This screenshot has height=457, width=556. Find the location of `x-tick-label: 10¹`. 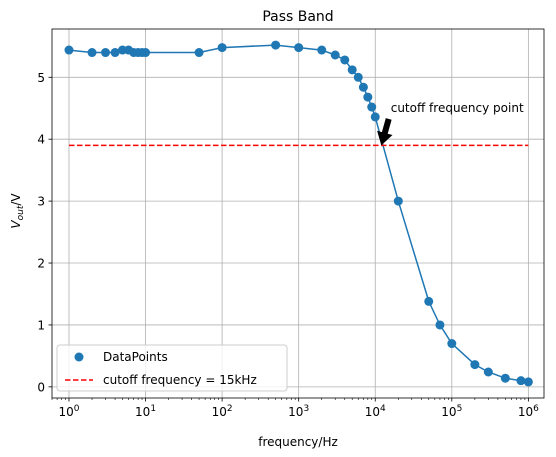

x-tick-label: 10¹ is located at coordinates (145, 411).